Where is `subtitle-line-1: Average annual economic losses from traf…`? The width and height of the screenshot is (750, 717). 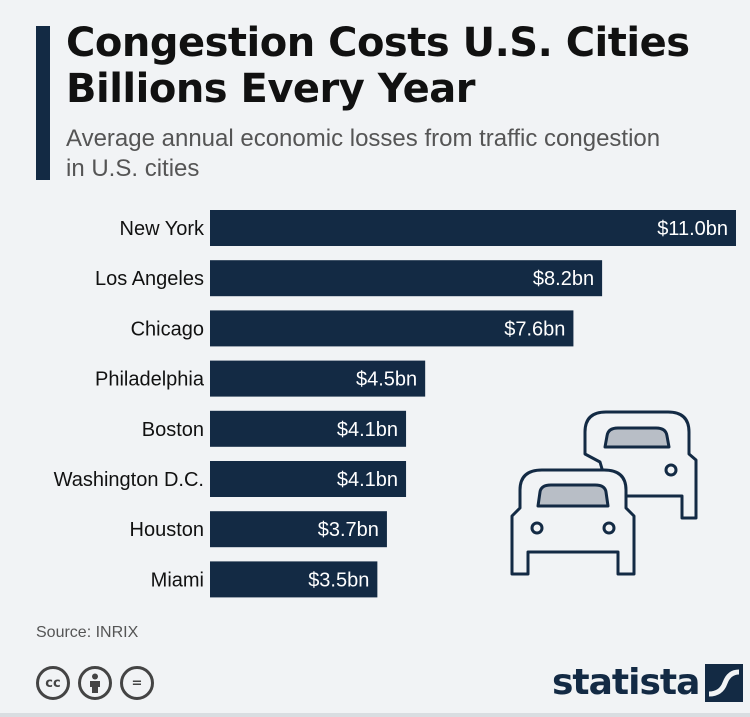 subtitle-line-1: Average annual economic losses from traf… is located at coordinates (363, 138).